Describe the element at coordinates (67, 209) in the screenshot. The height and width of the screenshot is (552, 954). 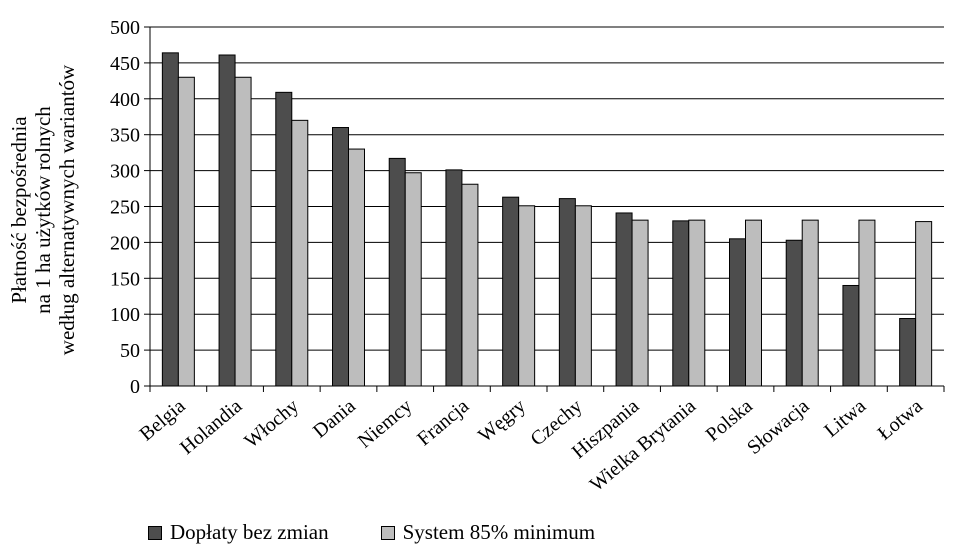
I see `y-axis-label-line-3: według alternatywnych wariantów` at that location.